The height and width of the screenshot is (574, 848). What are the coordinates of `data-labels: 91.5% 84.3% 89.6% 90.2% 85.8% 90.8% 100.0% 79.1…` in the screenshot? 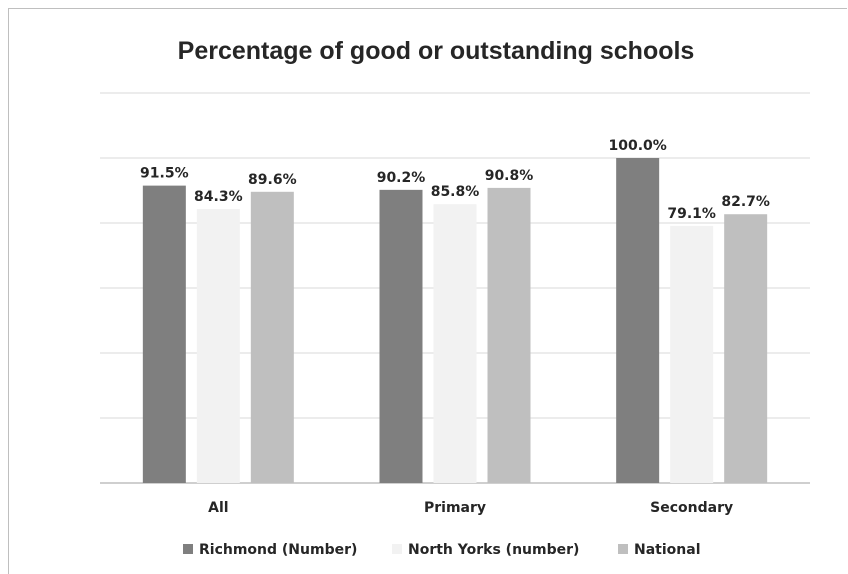 It's located at (455, 180).